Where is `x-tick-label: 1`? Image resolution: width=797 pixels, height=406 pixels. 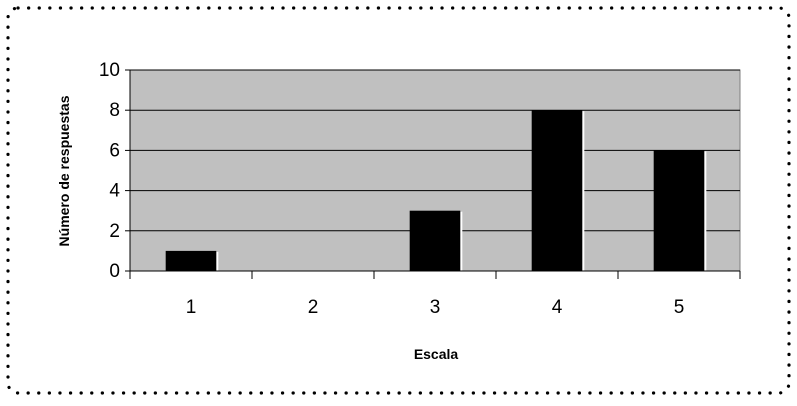 x-tick-label: 1 is located at coordinates (191, 307).